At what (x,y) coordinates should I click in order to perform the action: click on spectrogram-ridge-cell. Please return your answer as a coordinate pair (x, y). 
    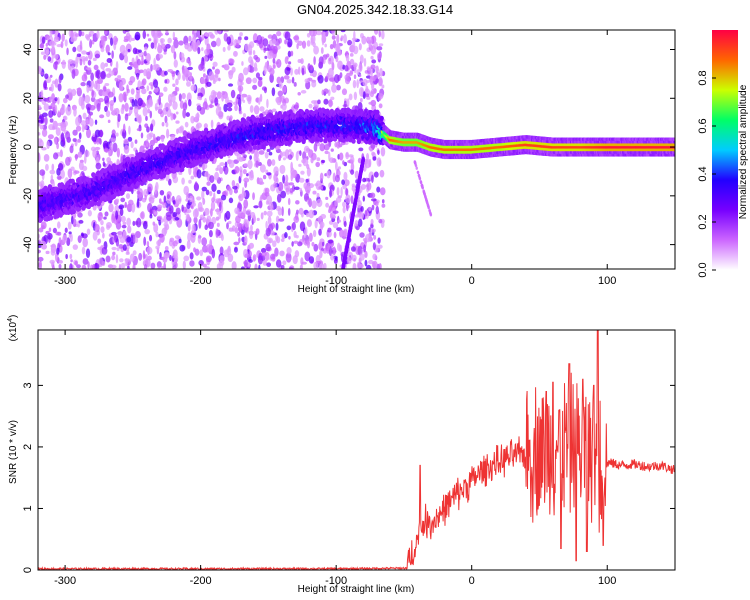
    Looking at the image, I should click on (290, 142).